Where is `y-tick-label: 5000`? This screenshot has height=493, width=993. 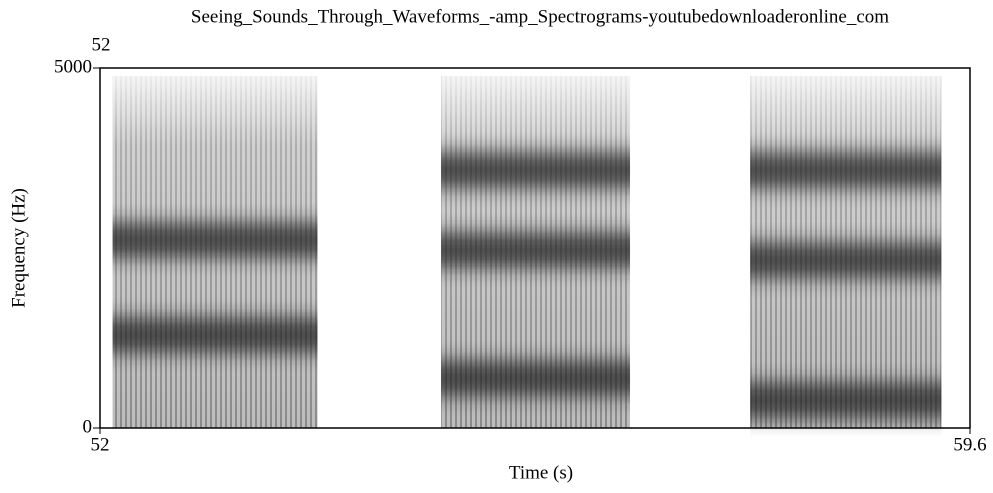
y-tick-label: 5000 is located at coordinates (73, 66).